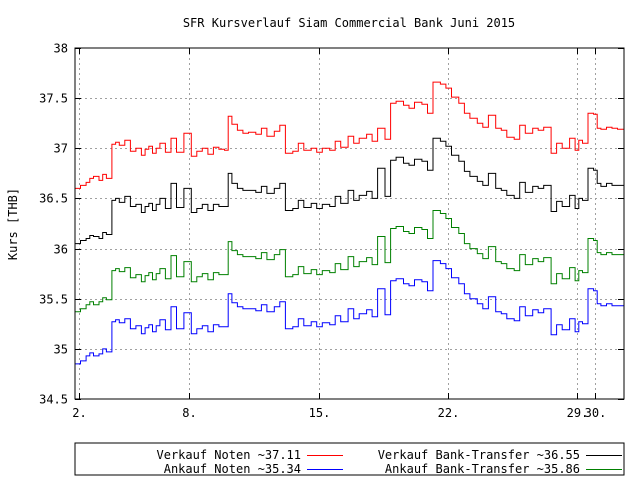 This screenshot has height=480, width=640. I want to click on y-tick-label: 38, so click(61, 49).